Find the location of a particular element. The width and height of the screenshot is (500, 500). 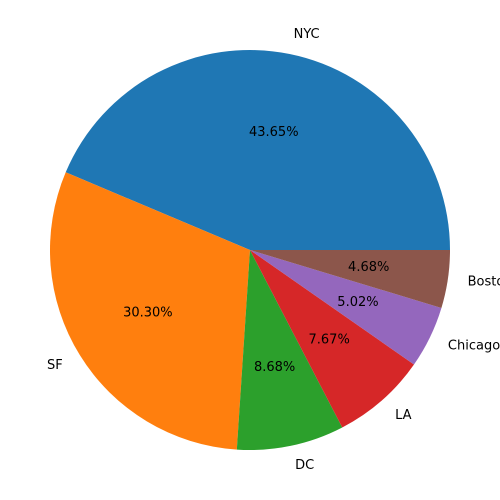

pie-slice-chicago is located at coordinates (346, 307).